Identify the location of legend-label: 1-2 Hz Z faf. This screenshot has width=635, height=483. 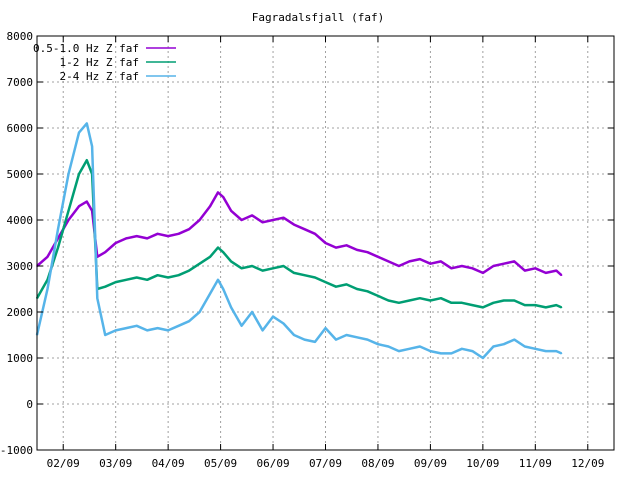
(99, 62).